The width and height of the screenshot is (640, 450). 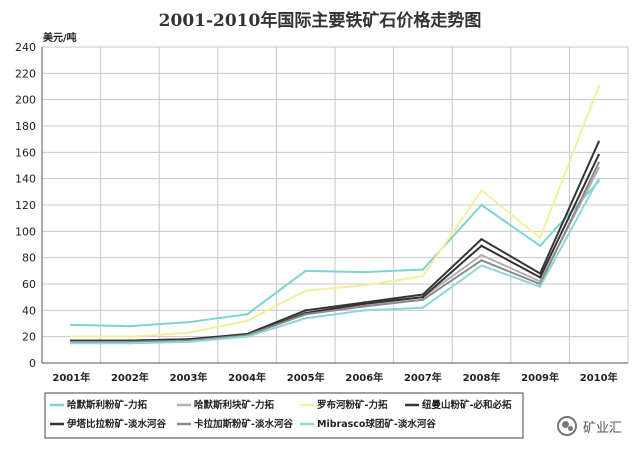 I want to click on x-tick-label: 2008年, so click(x=482, y=377).